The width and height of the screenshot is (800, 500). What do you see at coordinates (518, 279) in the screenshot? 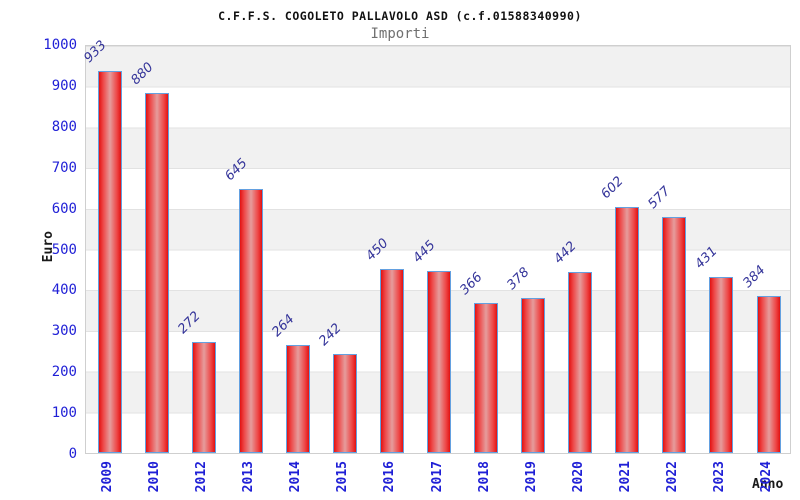
I see `bar-value-label: 378` at bounding box center [518, 279].